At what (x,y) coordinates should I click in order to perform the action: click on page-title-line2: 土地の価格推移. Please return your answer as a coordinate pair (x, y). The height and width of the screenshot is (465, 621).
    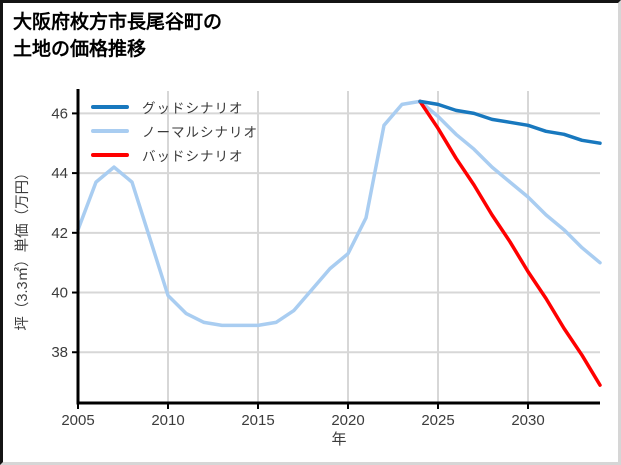
    Looking at the image, I should click on (80, 49).